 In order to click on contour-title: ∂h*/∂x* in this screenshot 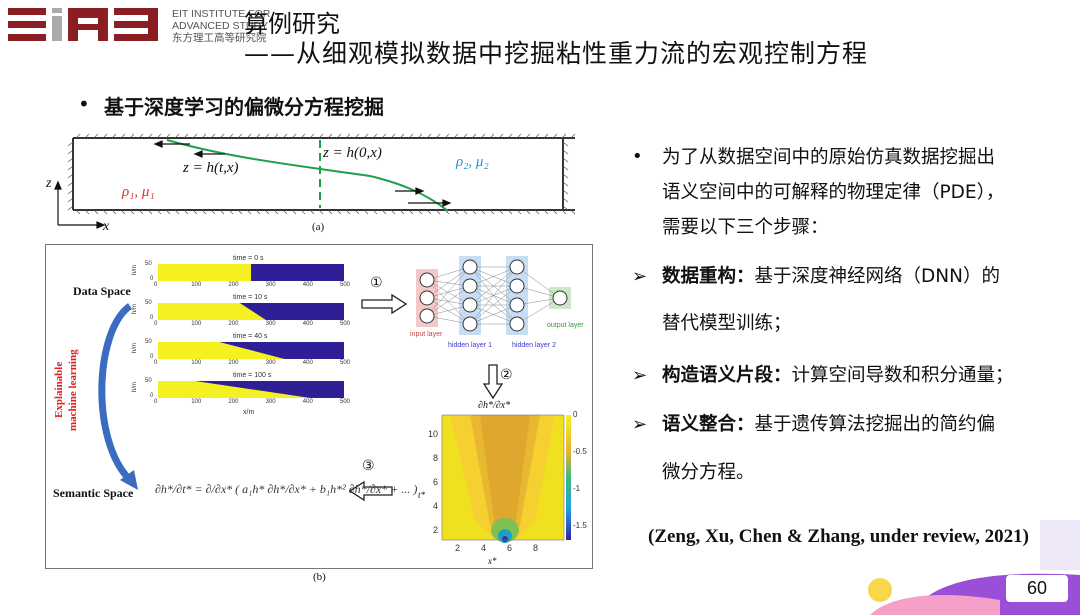, I will do `click(494, 405)`.